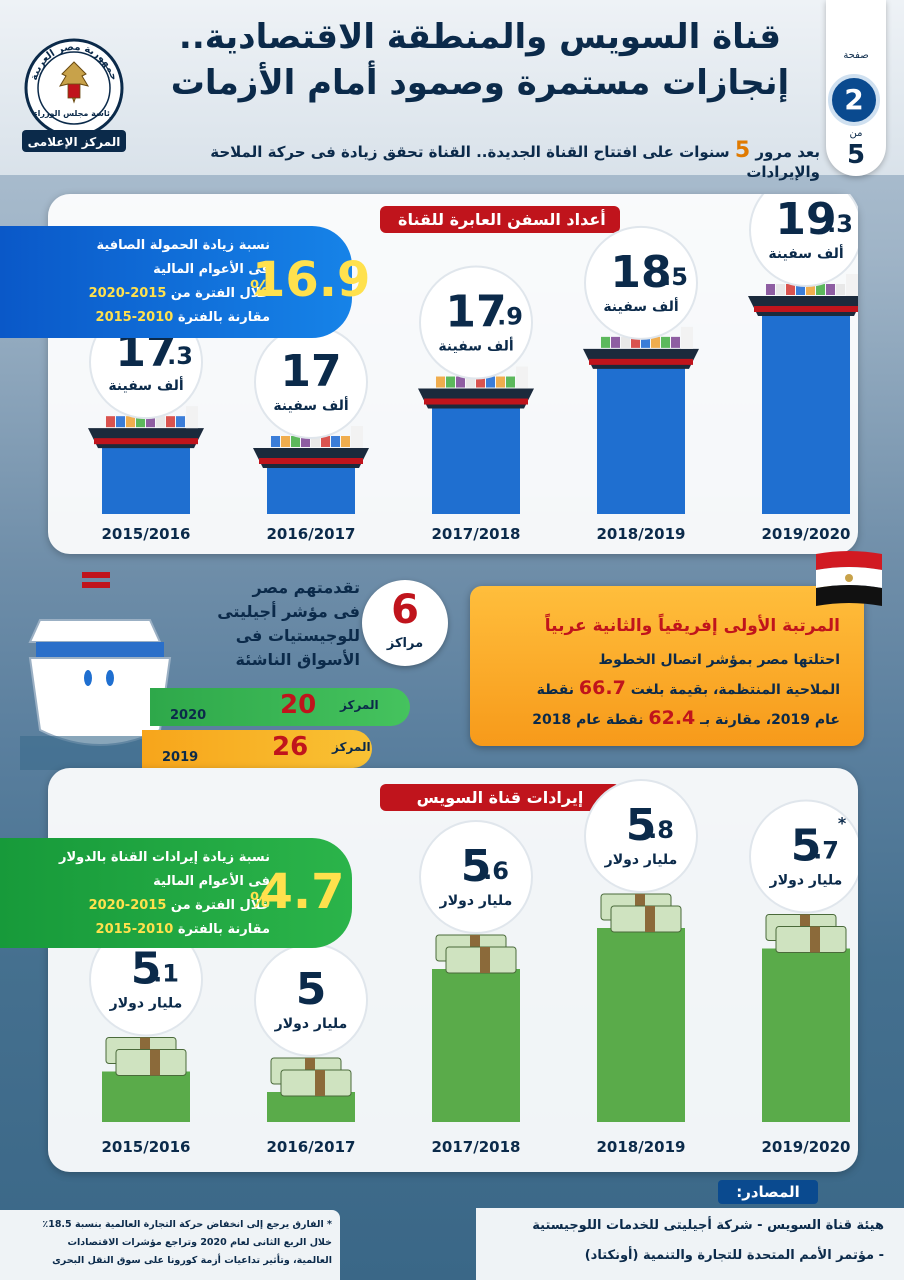 The image size is (904, 1280). What do you see at coordinates (719, 660) in the screenshot?
I see `ranking-line1: احتلتها مصر بمؤشر اتصال الخطوط` at bounding box center [719, 660].